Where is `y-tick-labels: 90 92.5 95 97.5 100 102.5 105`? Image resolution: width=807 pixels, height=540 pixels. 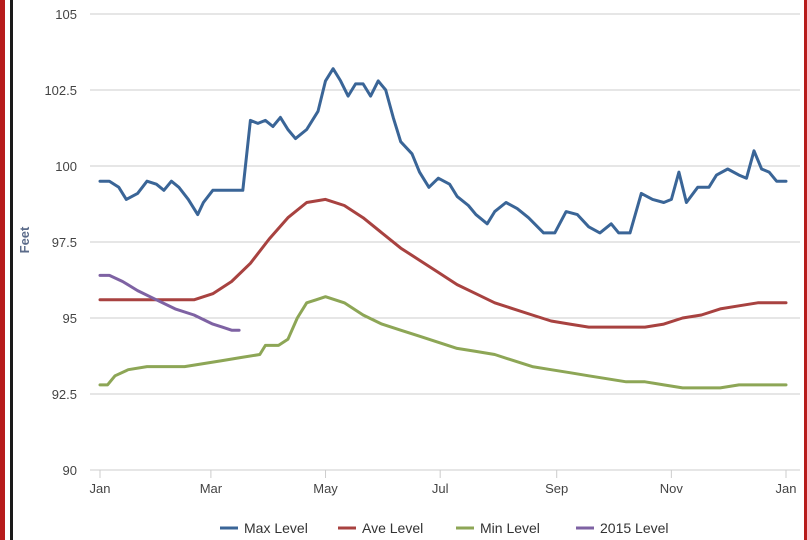
y-tick-labels: 90 92.5 95 97.5 100 102.5 105 is located at coordinates (60, 242).